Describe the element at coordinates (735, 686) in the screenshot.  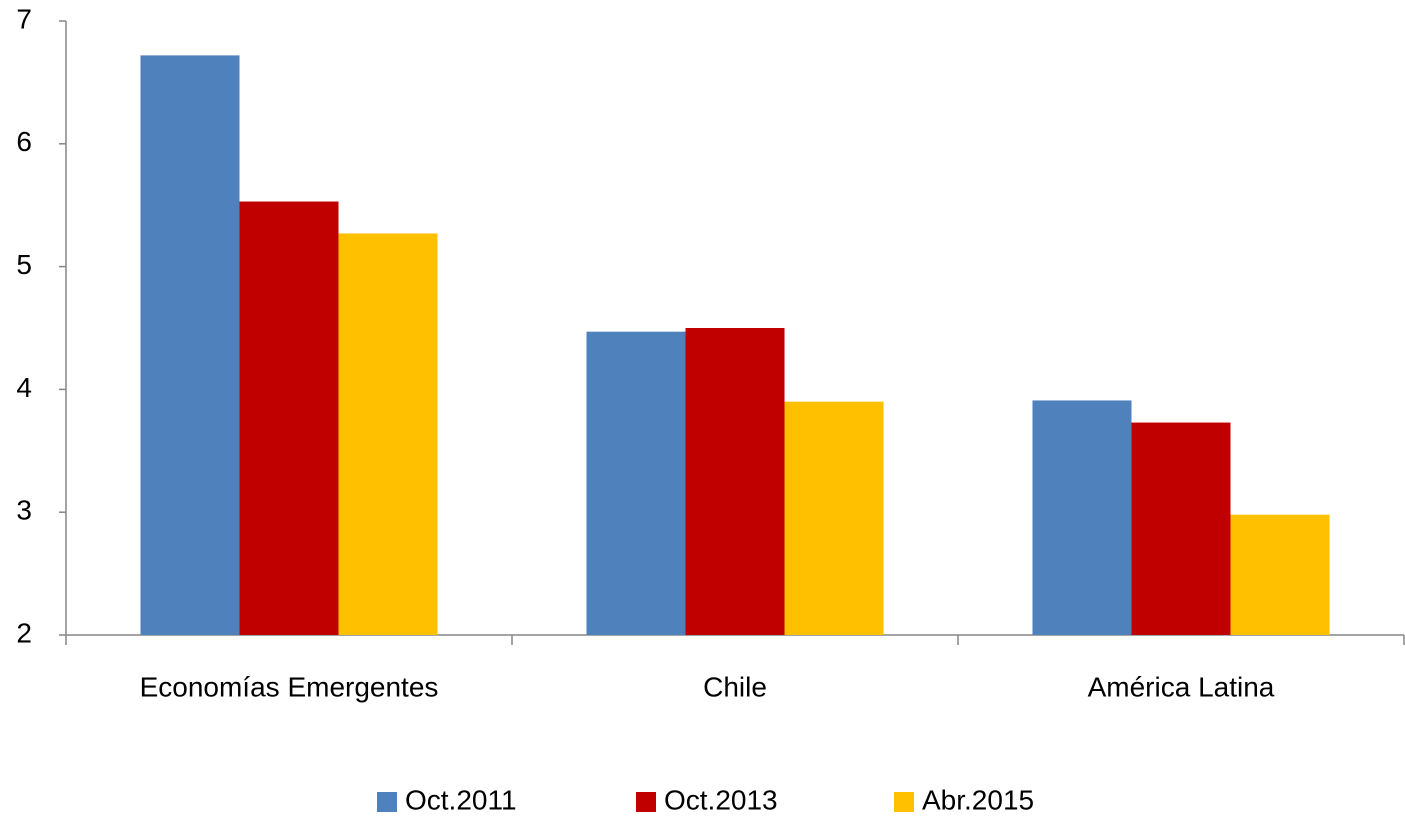
I see `x-tick-label: Chile` at that location.